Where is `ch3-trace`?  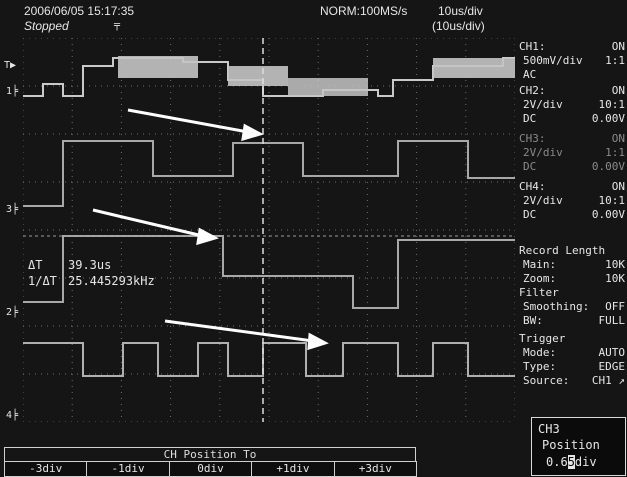 ch3-trace is located at coordinates (269, 173).